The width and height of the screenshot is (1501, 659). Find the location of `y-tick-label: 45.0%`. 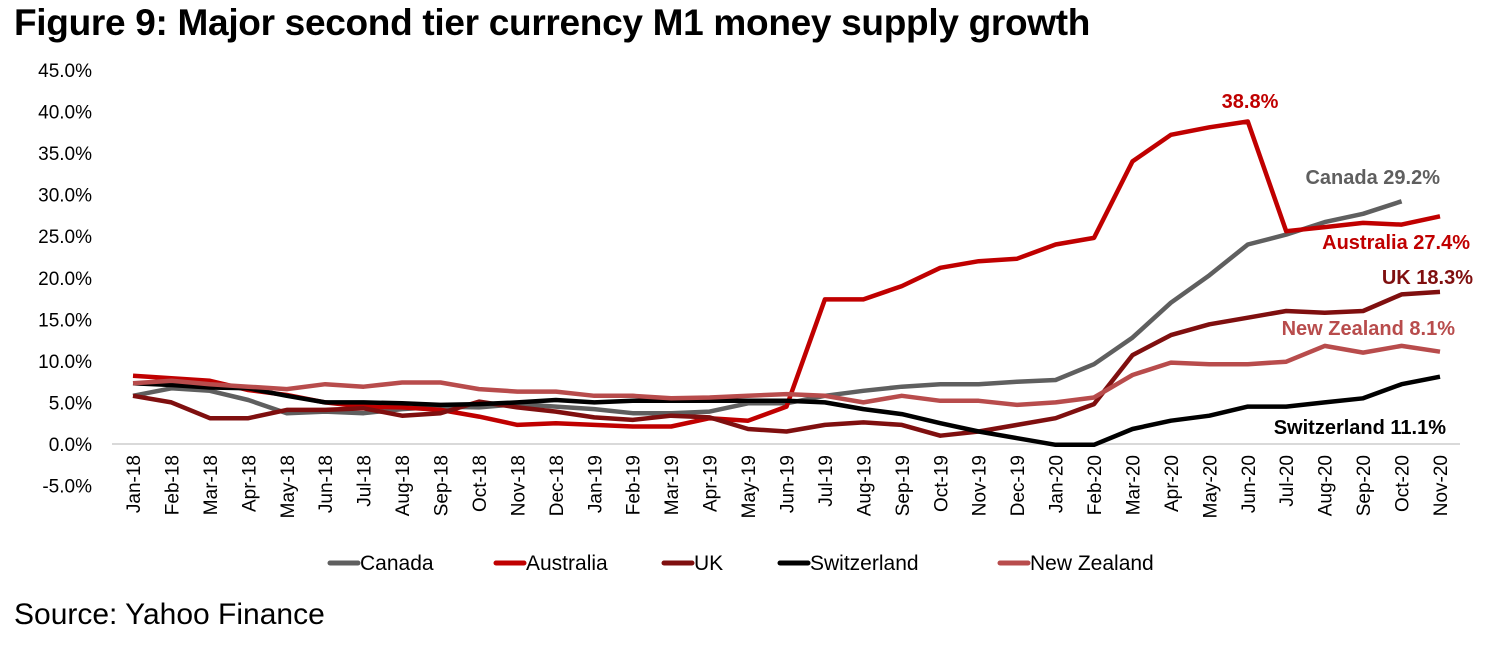

y-tick-label: 45.0% is located at coordinates (65, 71).